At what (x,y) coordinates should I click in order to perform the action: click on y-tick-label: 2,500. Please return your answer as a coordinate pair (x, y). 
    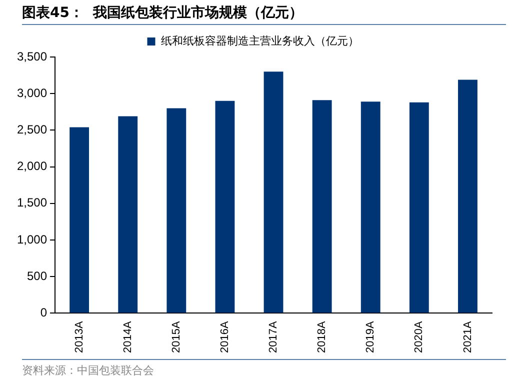
    Looking at the image, I should click on (32, 129).